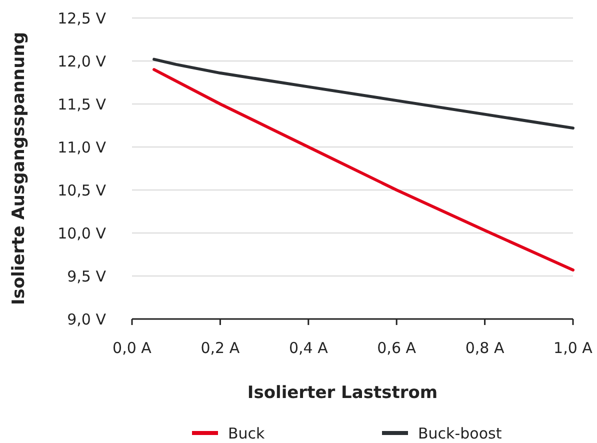 This screenshot has height=443, width=597. What do you see at coordinates (308, 348) in the screenshot?
I see `x-tick-label: 0,4 A` at bounding box center [308, 348].